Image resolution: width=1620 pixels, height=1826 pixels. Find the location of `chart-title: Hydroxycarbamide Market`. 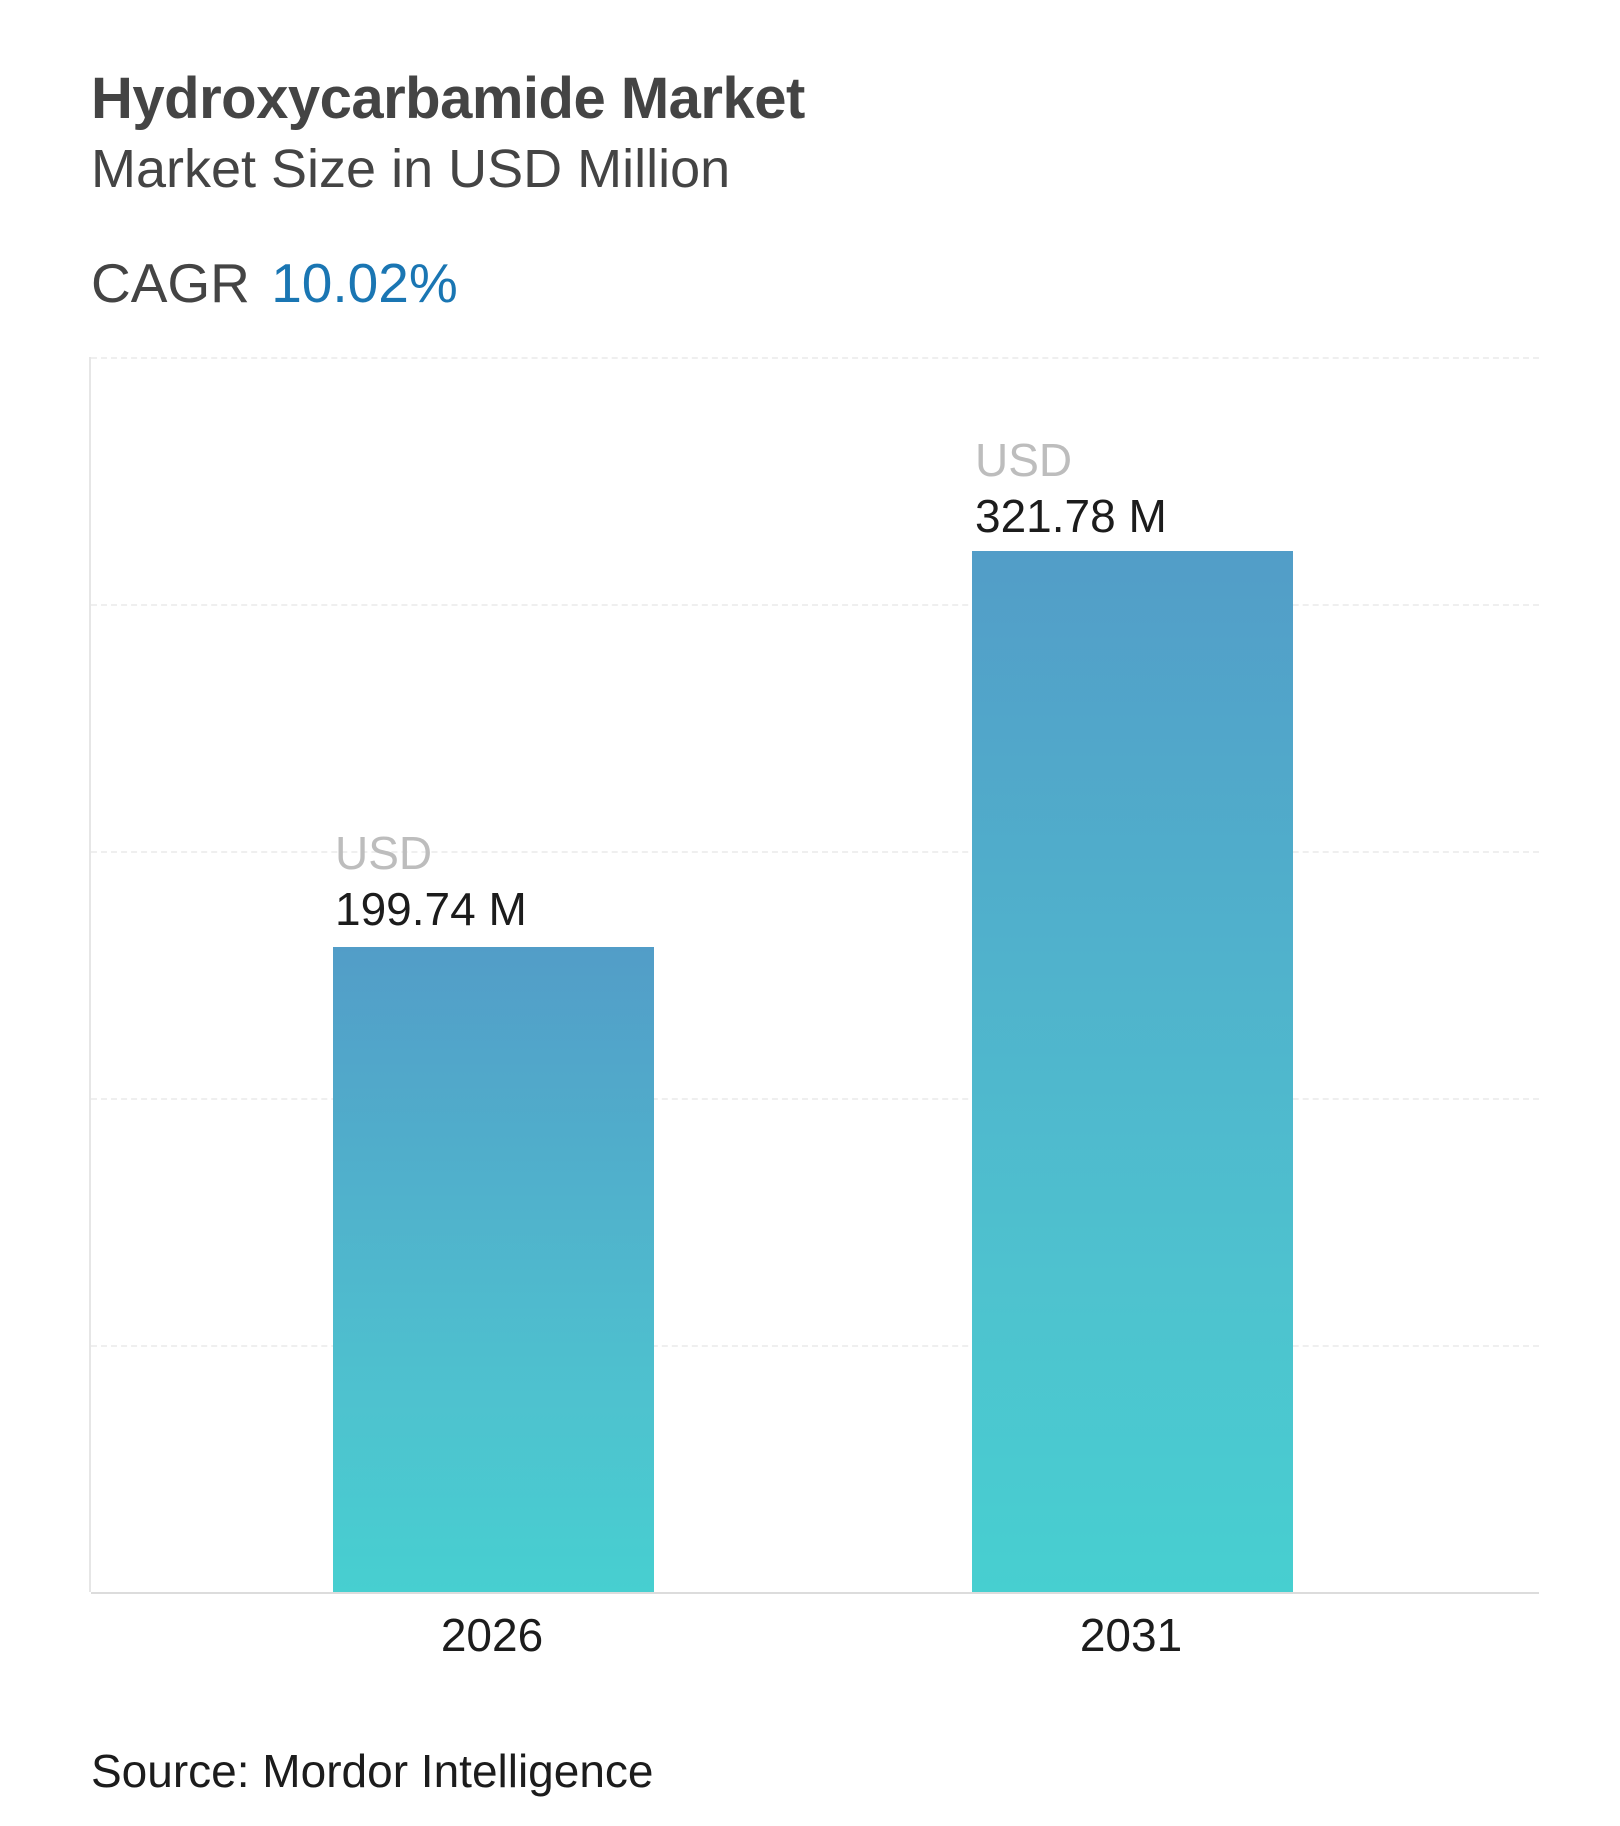

chart-title: Hydroxycarbamide Market is located at coordinates (448, 98).